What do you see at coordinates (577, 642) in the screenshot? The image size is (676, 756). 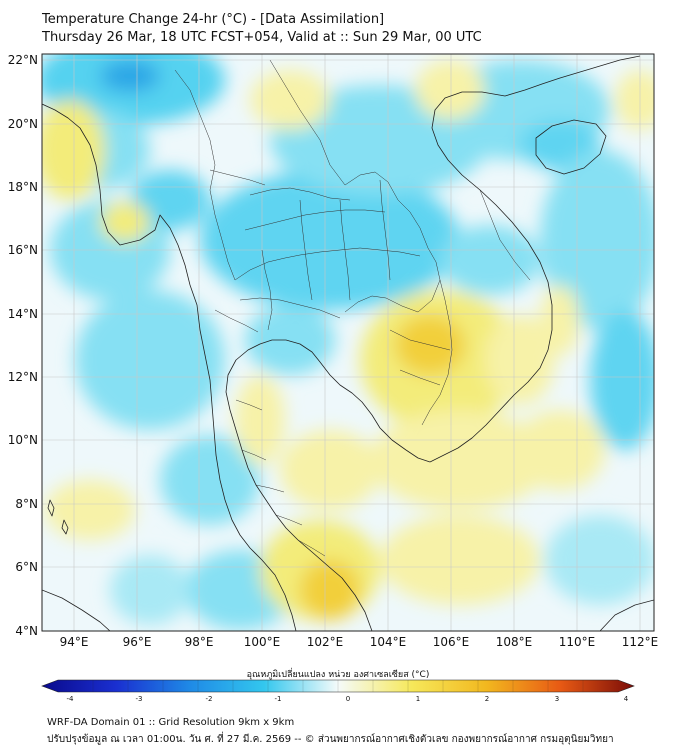 I see `lon-label: 110°E` at bounding box center [577, 642].